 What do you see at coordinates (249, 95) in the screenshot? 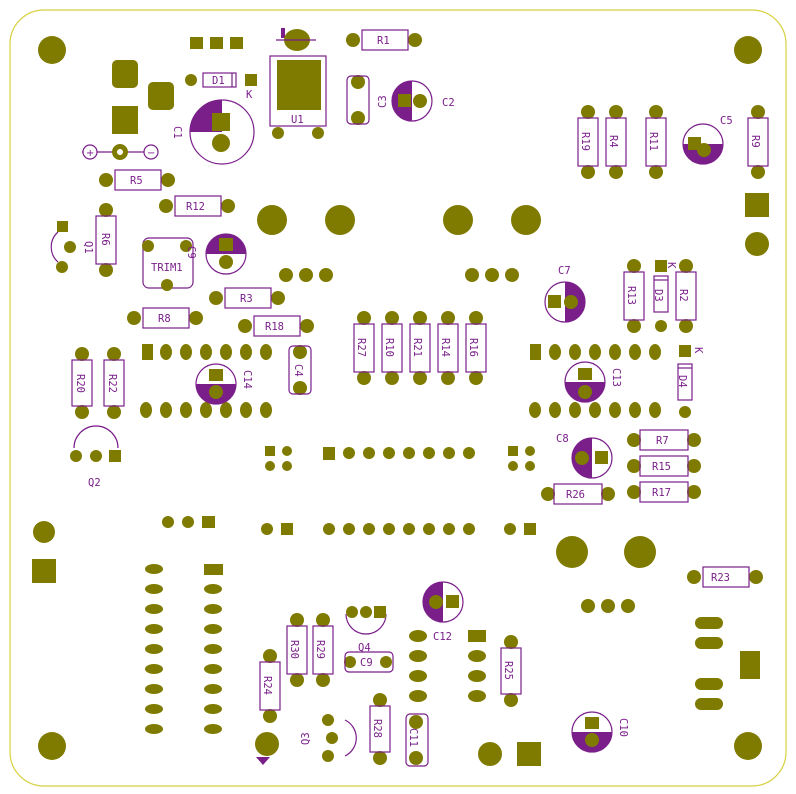
I see `label-d1-k: K` at bounding box center [249, 95].